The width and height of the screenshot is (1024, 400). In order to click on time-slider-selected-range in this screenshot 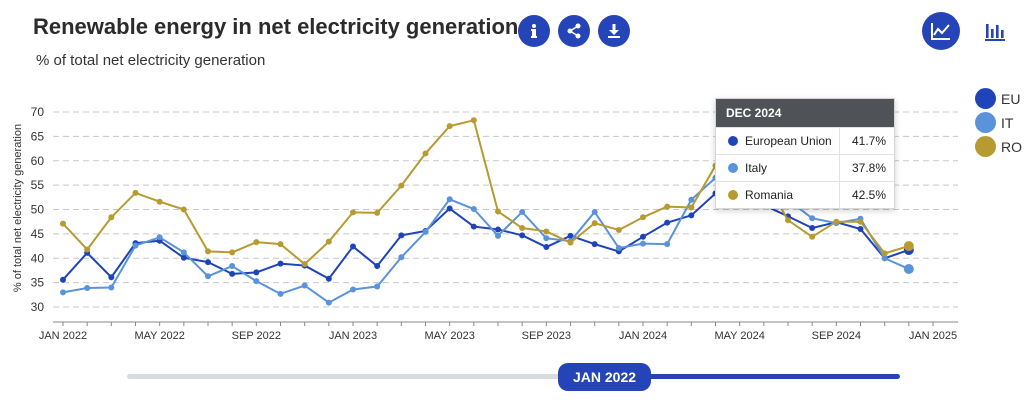, I will do `click(730, 376)`.